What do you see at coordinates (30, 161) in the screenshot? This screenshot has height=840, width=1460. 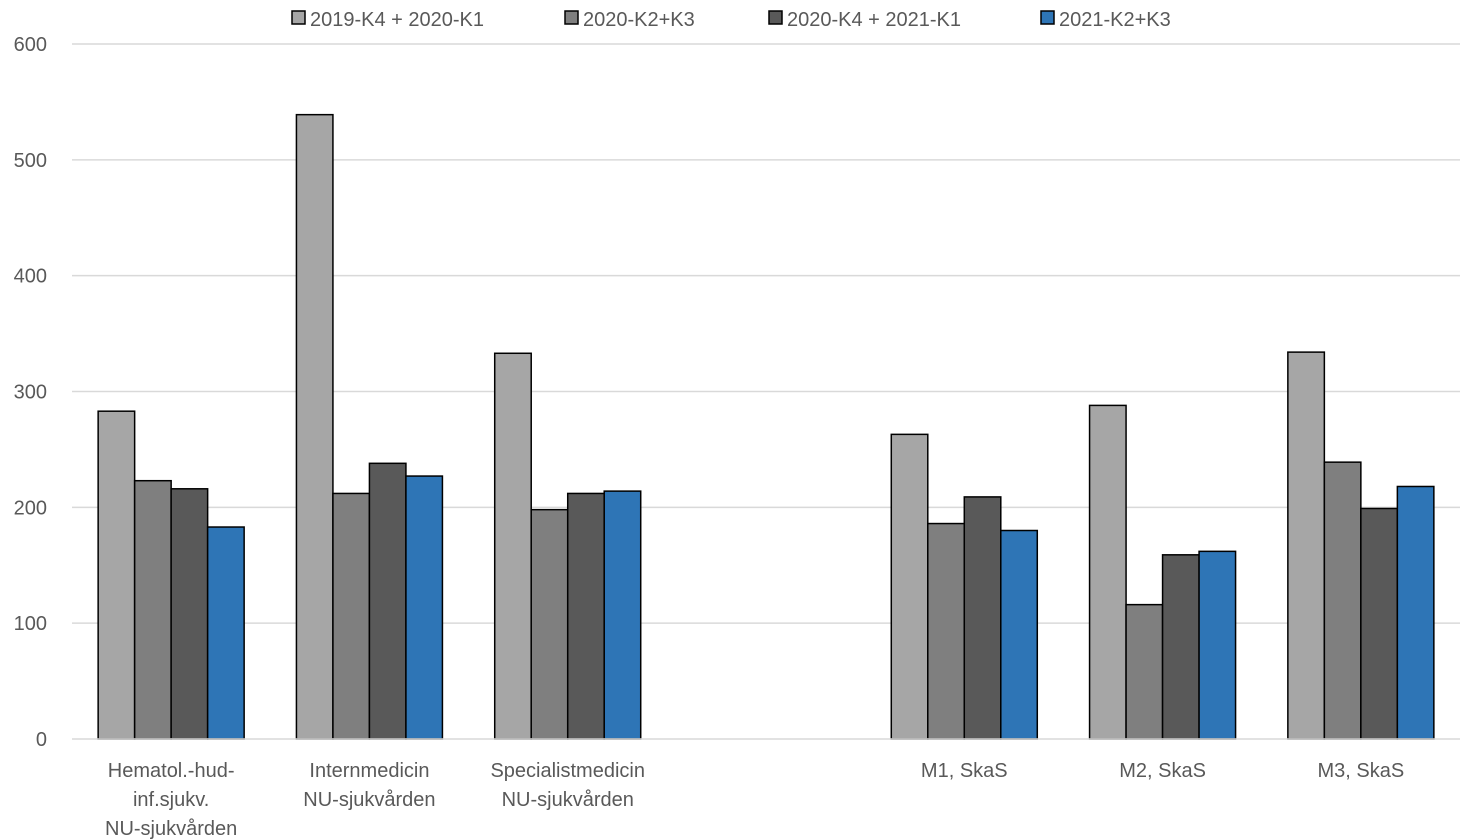 I see `y-tick-label: 500` at bounding box center [30, 161].